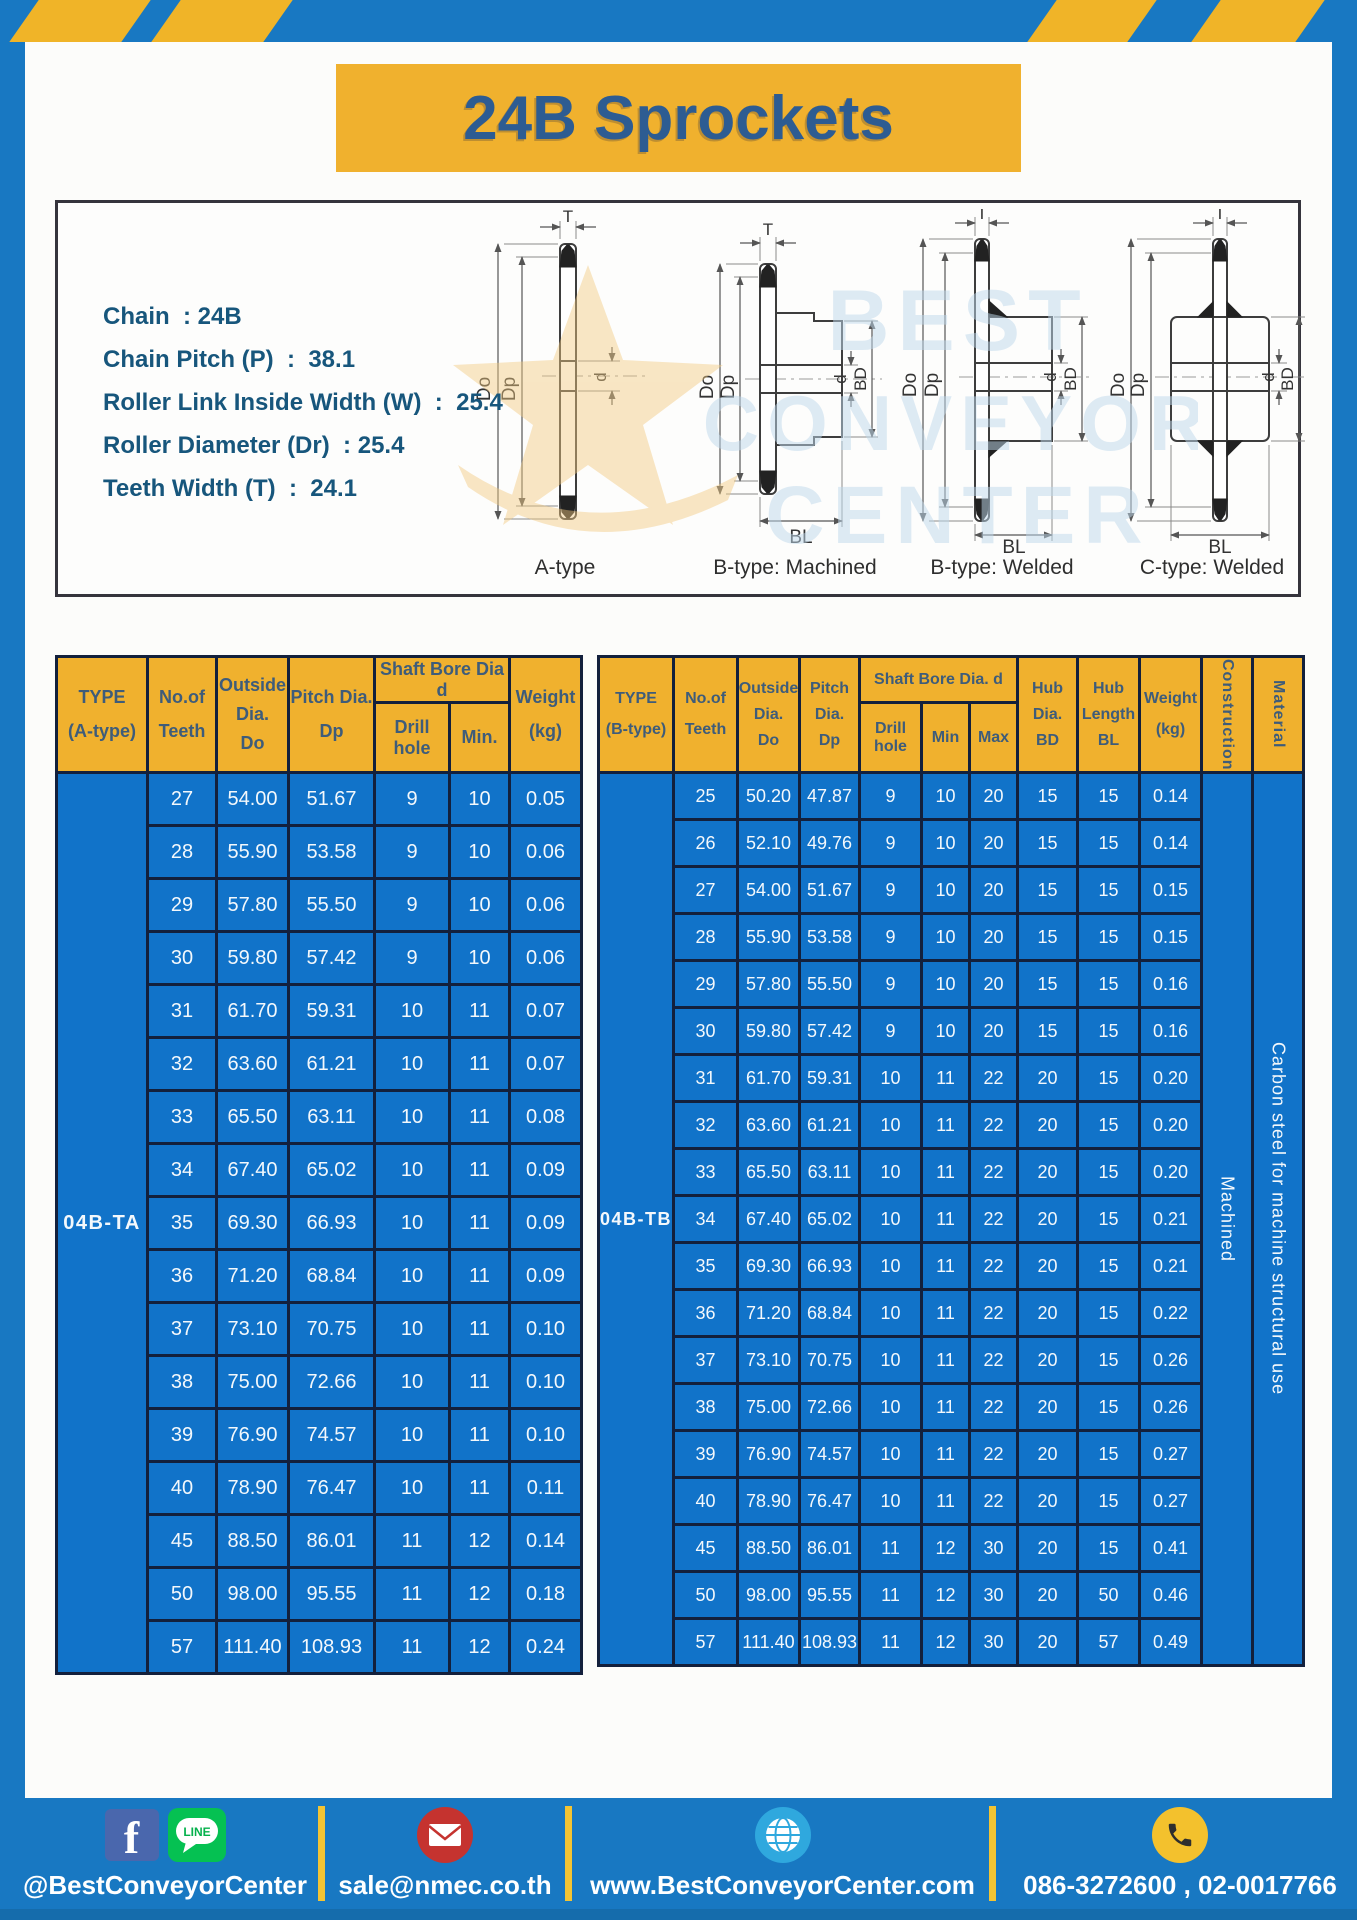 The image size is (1357, 1920). Describe the element at coordinates (993, 737) in the screenshot. I see `col-header-max: Max` at that location.